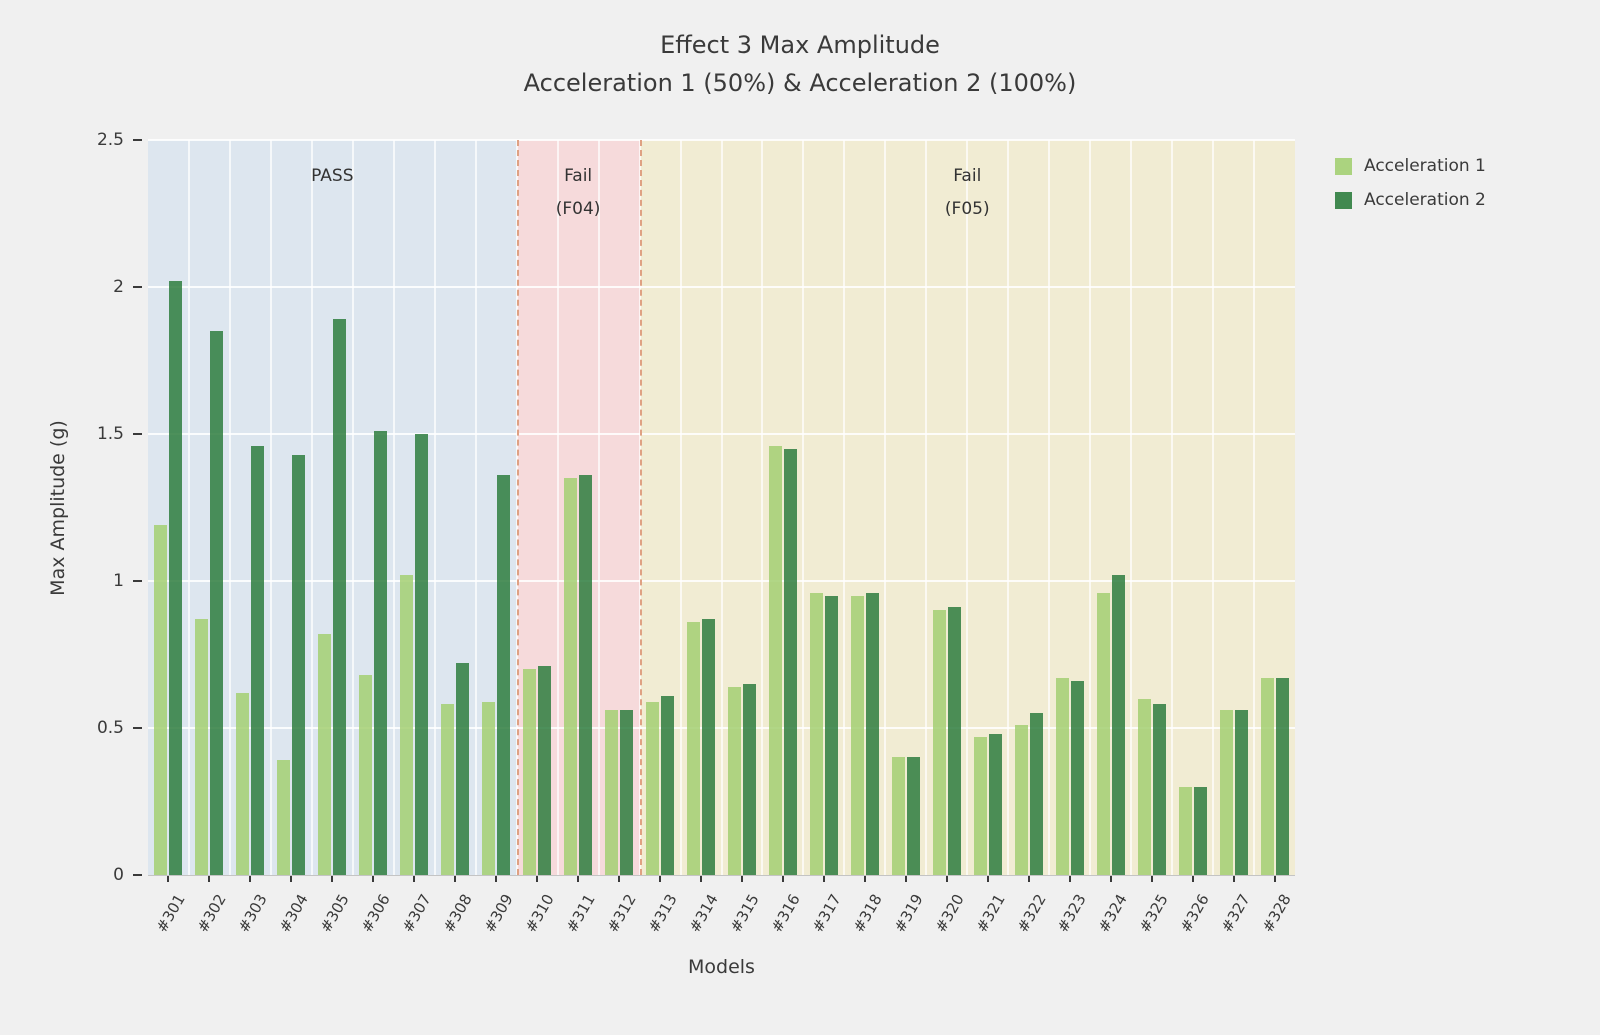 Image resolution: width=1600 pixels, height=1035 pixels. Describe the element at coordinates (375, 913) in the screenshot. I see `x-tick-label-306: #306` at that location.